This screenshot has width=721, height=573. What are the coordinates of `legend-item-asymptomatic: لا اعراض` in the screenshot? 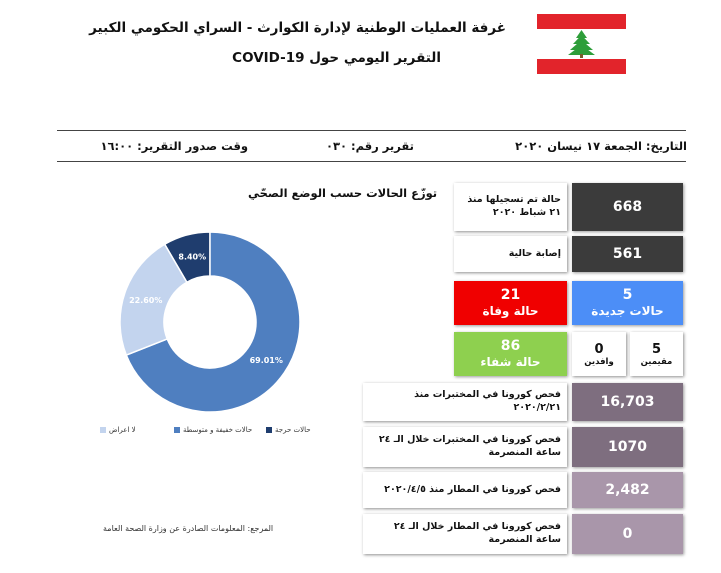 It's located at (118, 430).